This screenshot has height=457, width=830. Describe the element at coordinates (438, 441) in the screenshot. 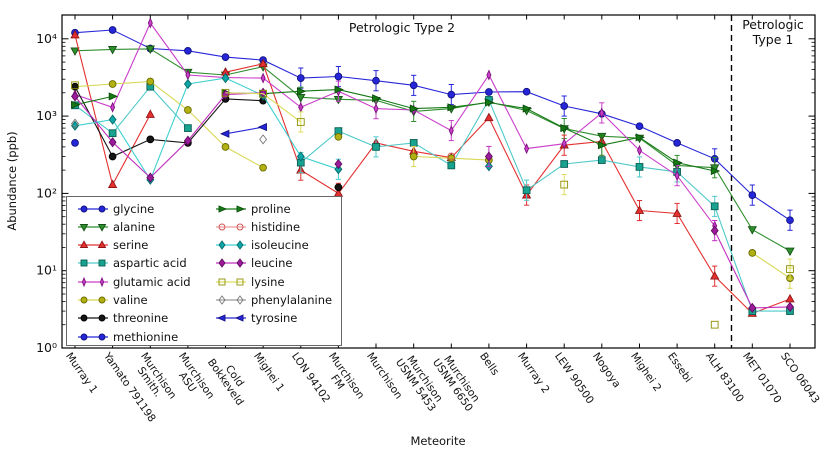

I see `x-axis-label: Meteorite` at that location.